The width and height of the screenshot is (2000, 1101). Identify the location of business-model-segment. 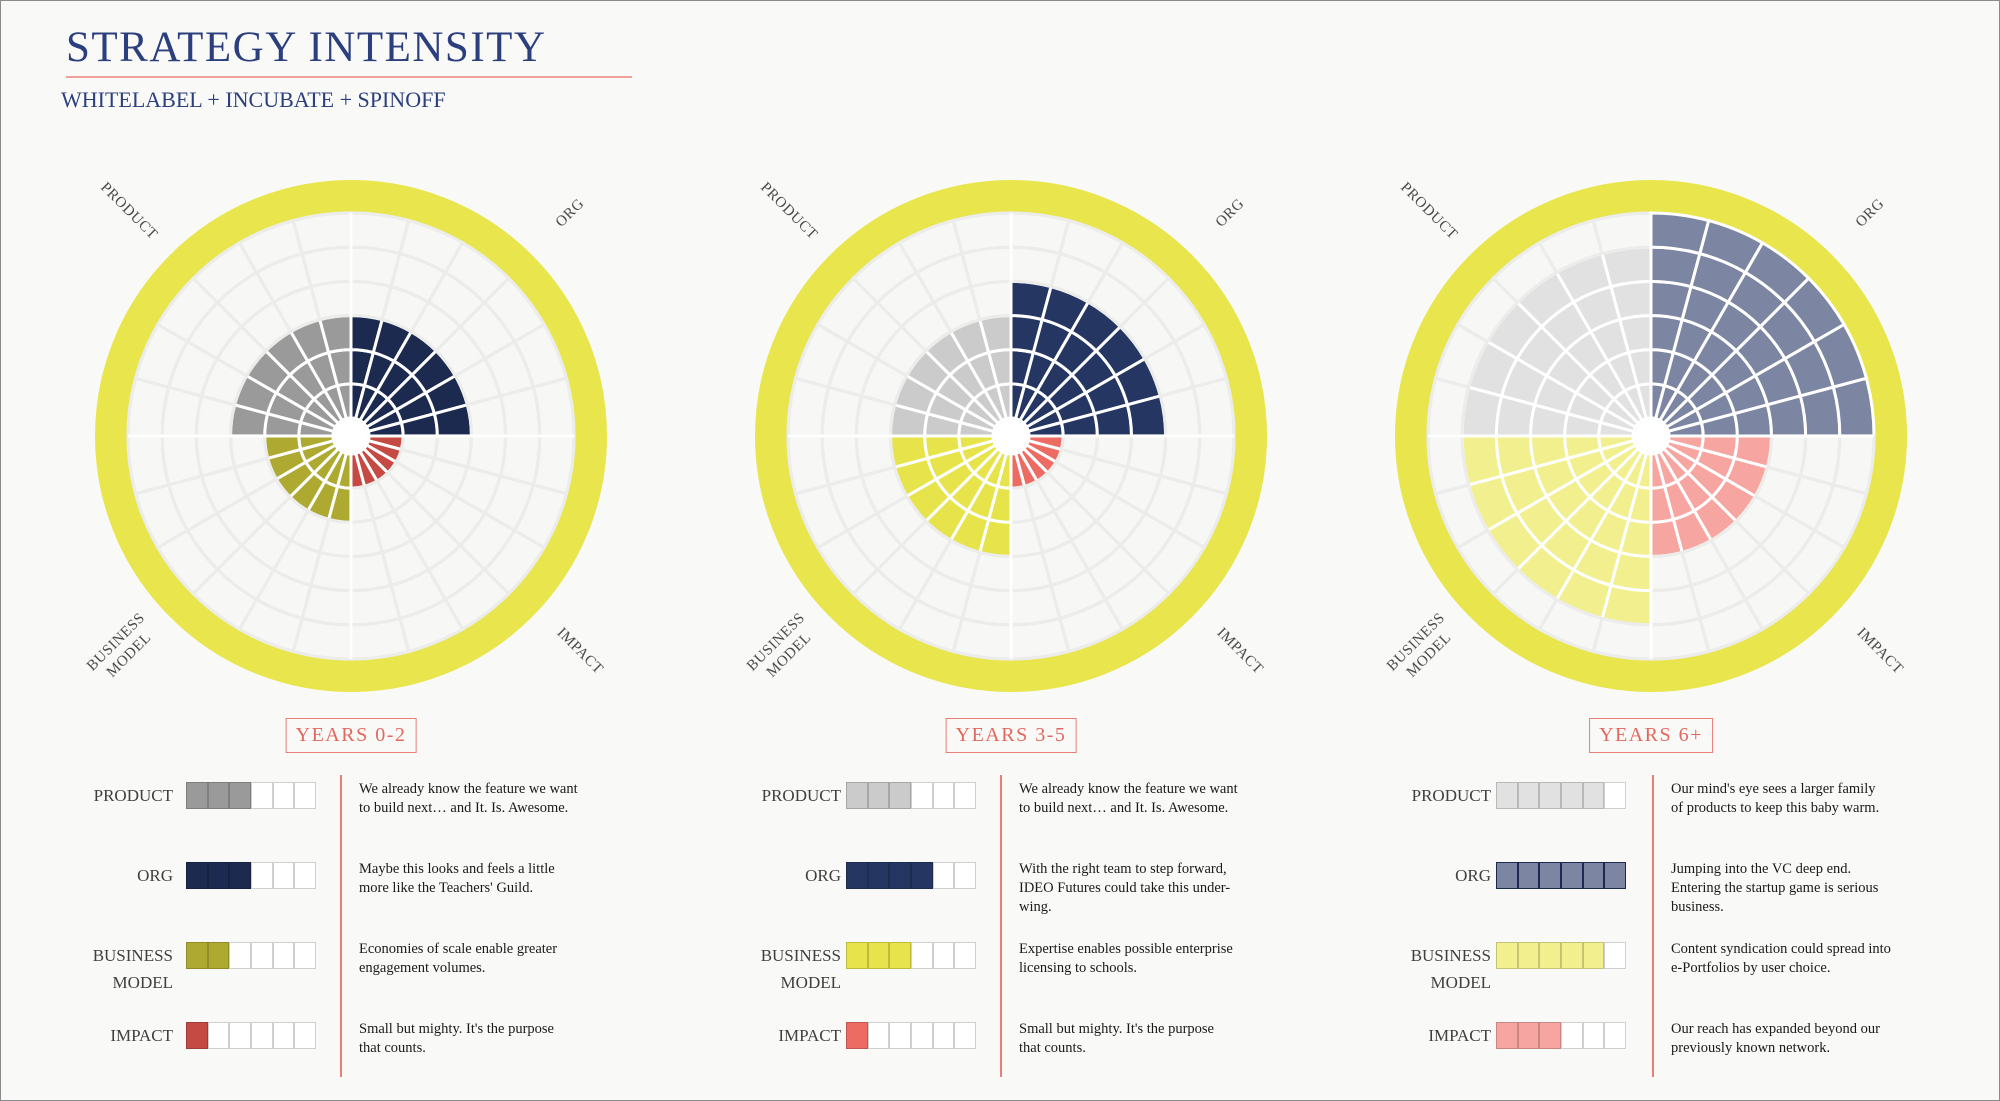
(1515, 456).